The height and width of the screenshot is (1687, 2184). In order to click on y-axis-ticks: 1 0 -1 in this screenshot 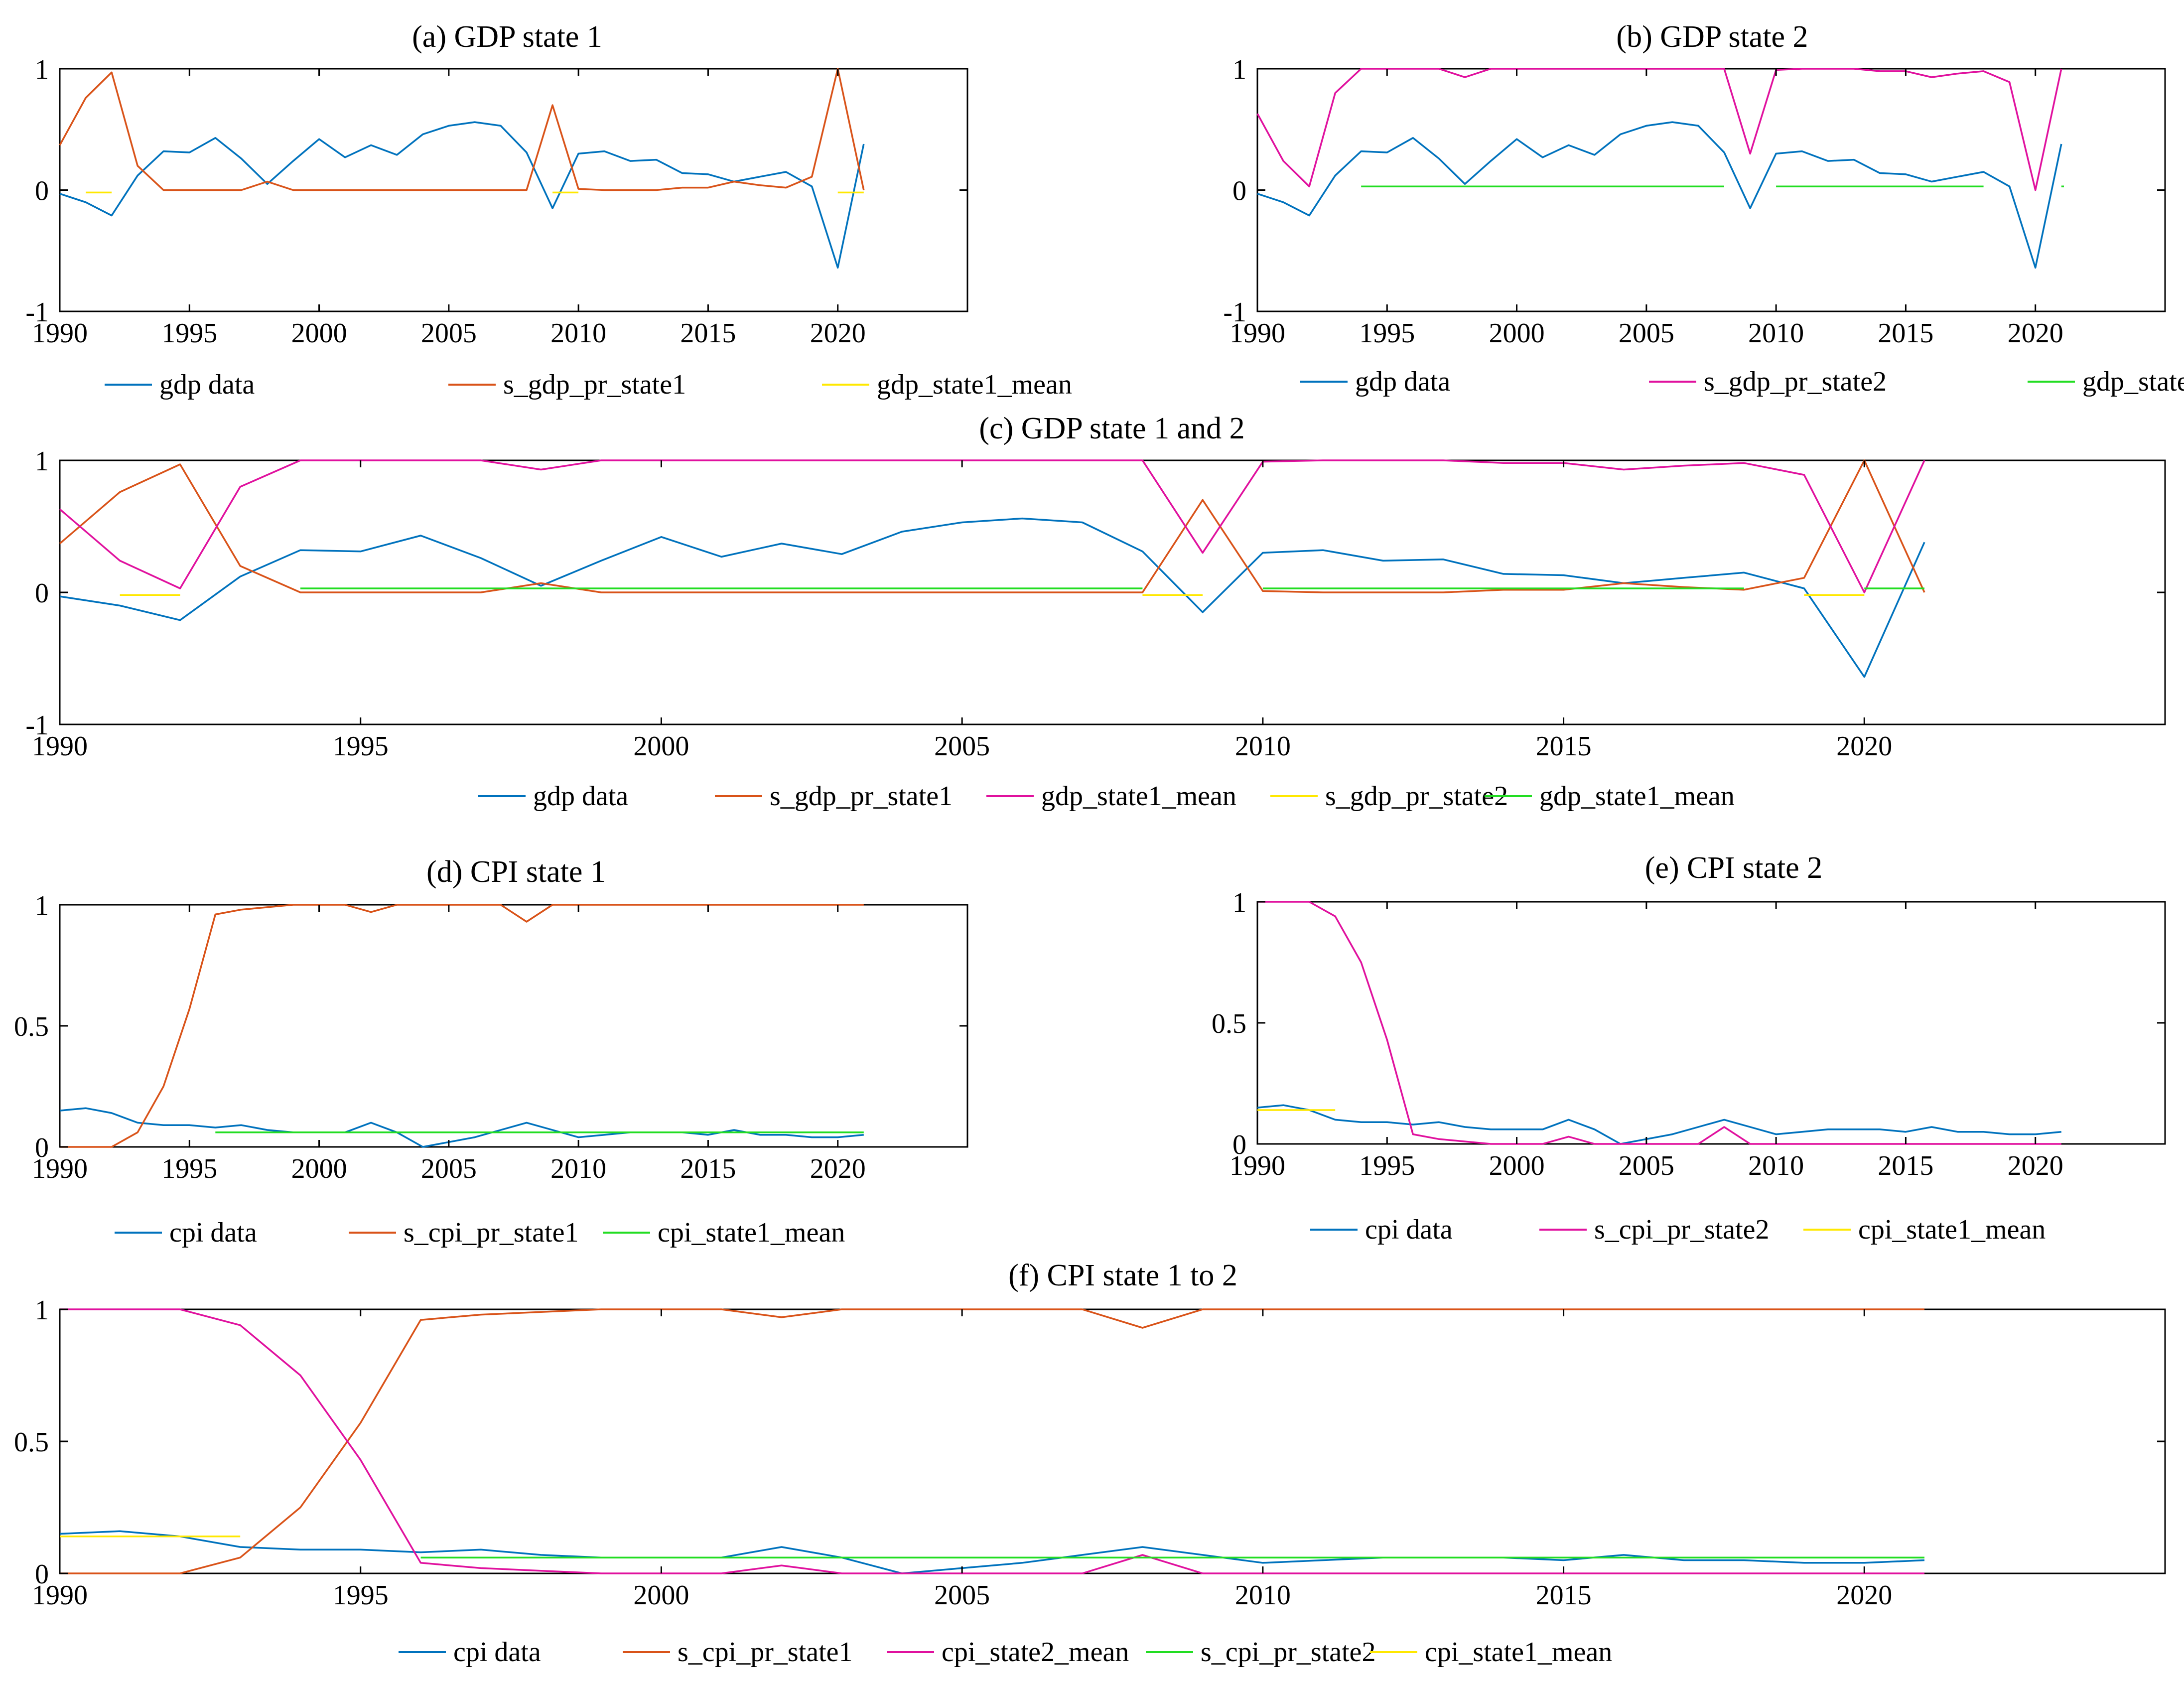, I will do `click(1694, 191)`.